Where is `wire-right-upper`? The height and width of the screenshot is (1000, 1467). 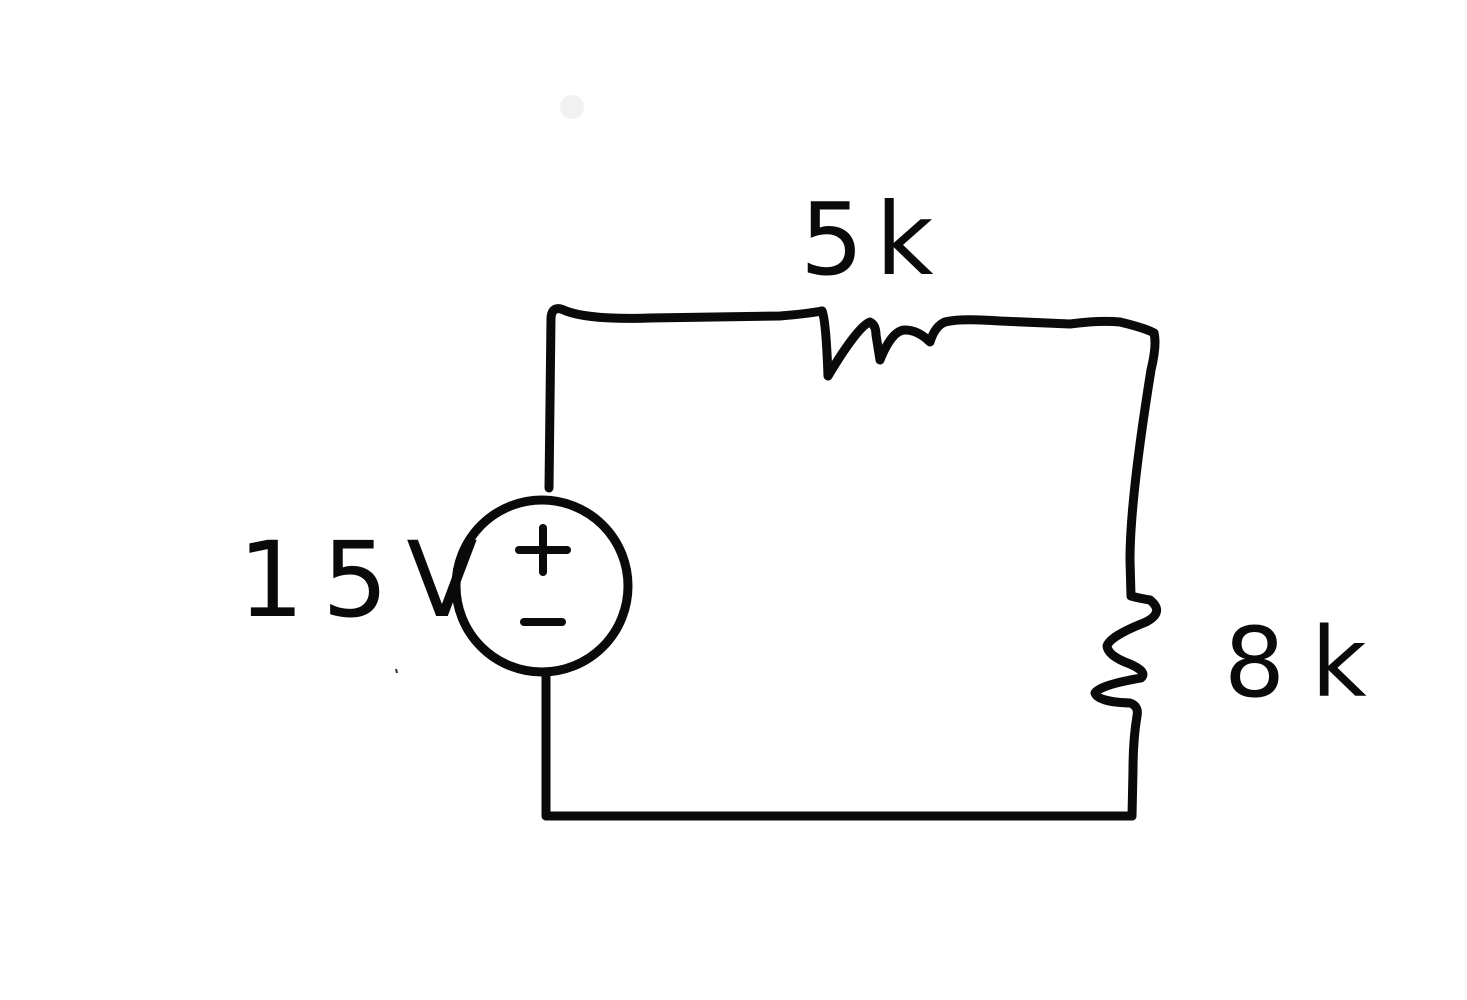
wire-right-upper is located at coordinates (1142, 466).